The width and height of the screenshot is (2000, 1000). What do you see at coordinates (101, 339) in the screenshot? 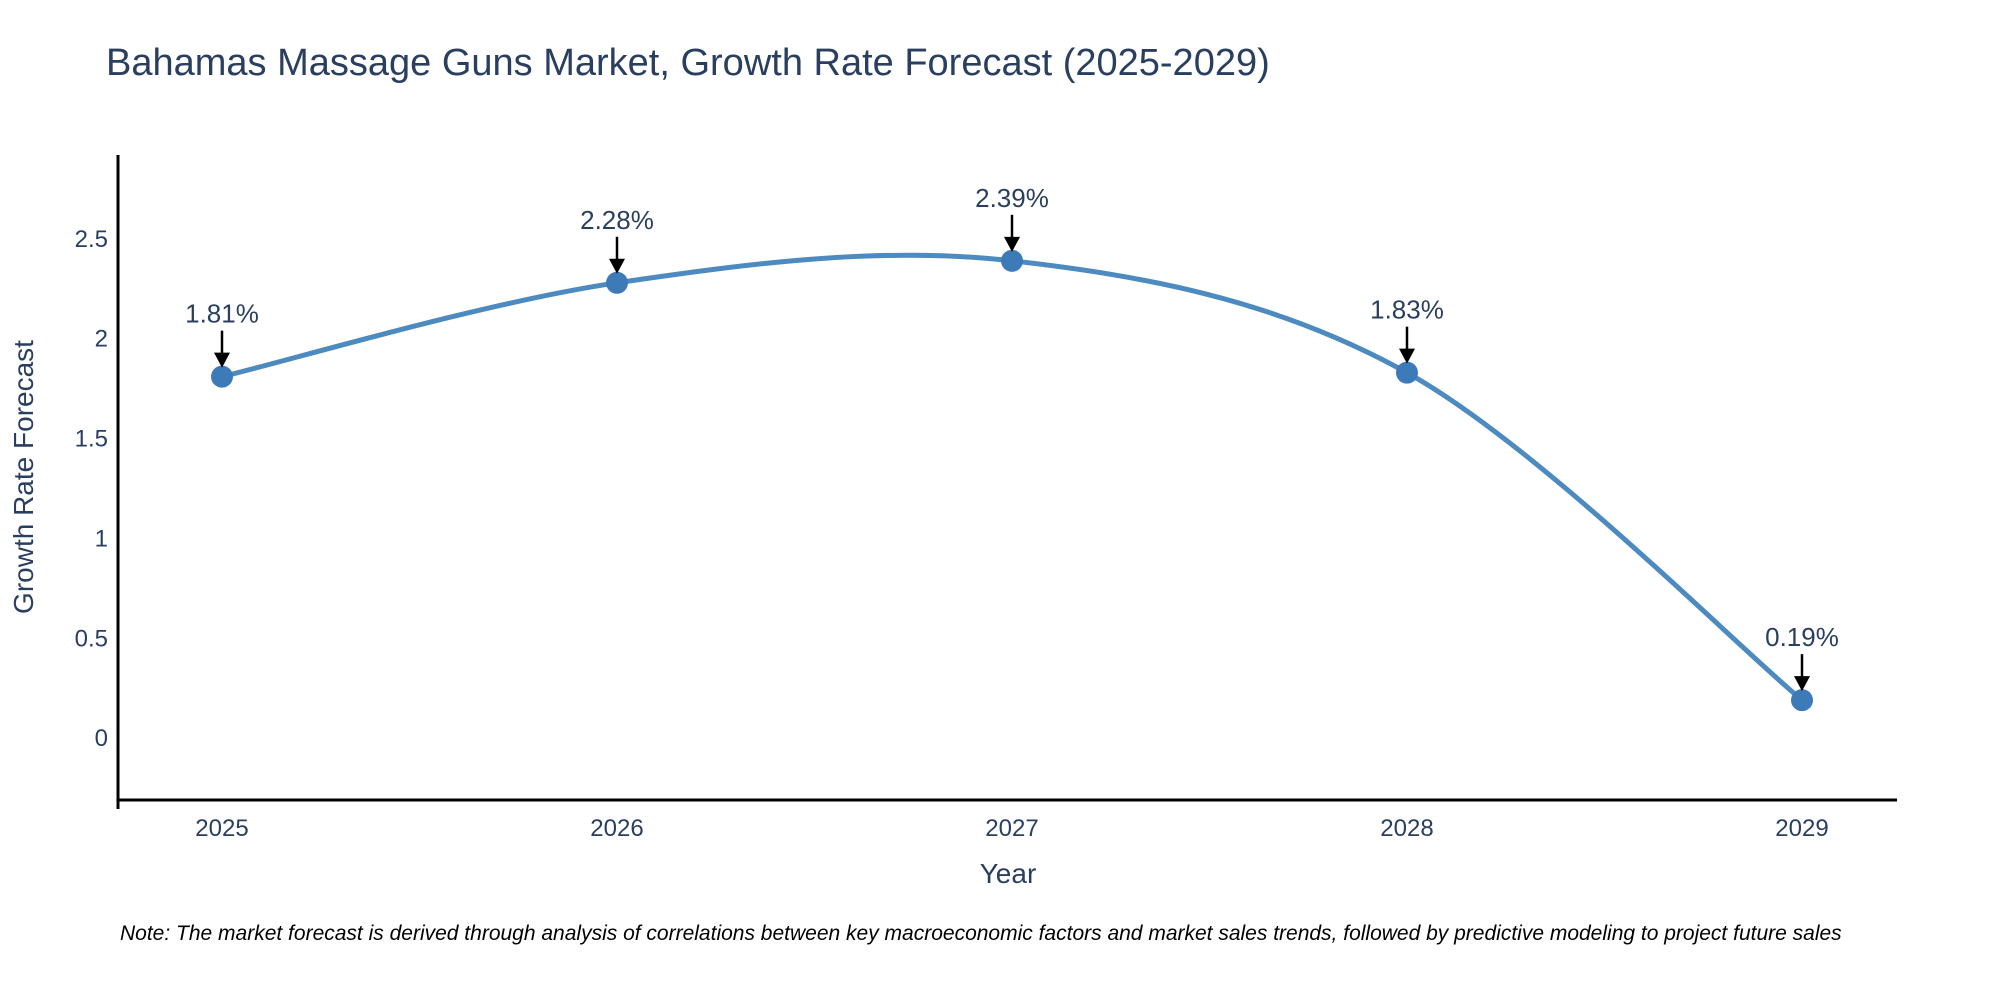
I see `y-tick-label: 2` at bounding box center [101, 339].